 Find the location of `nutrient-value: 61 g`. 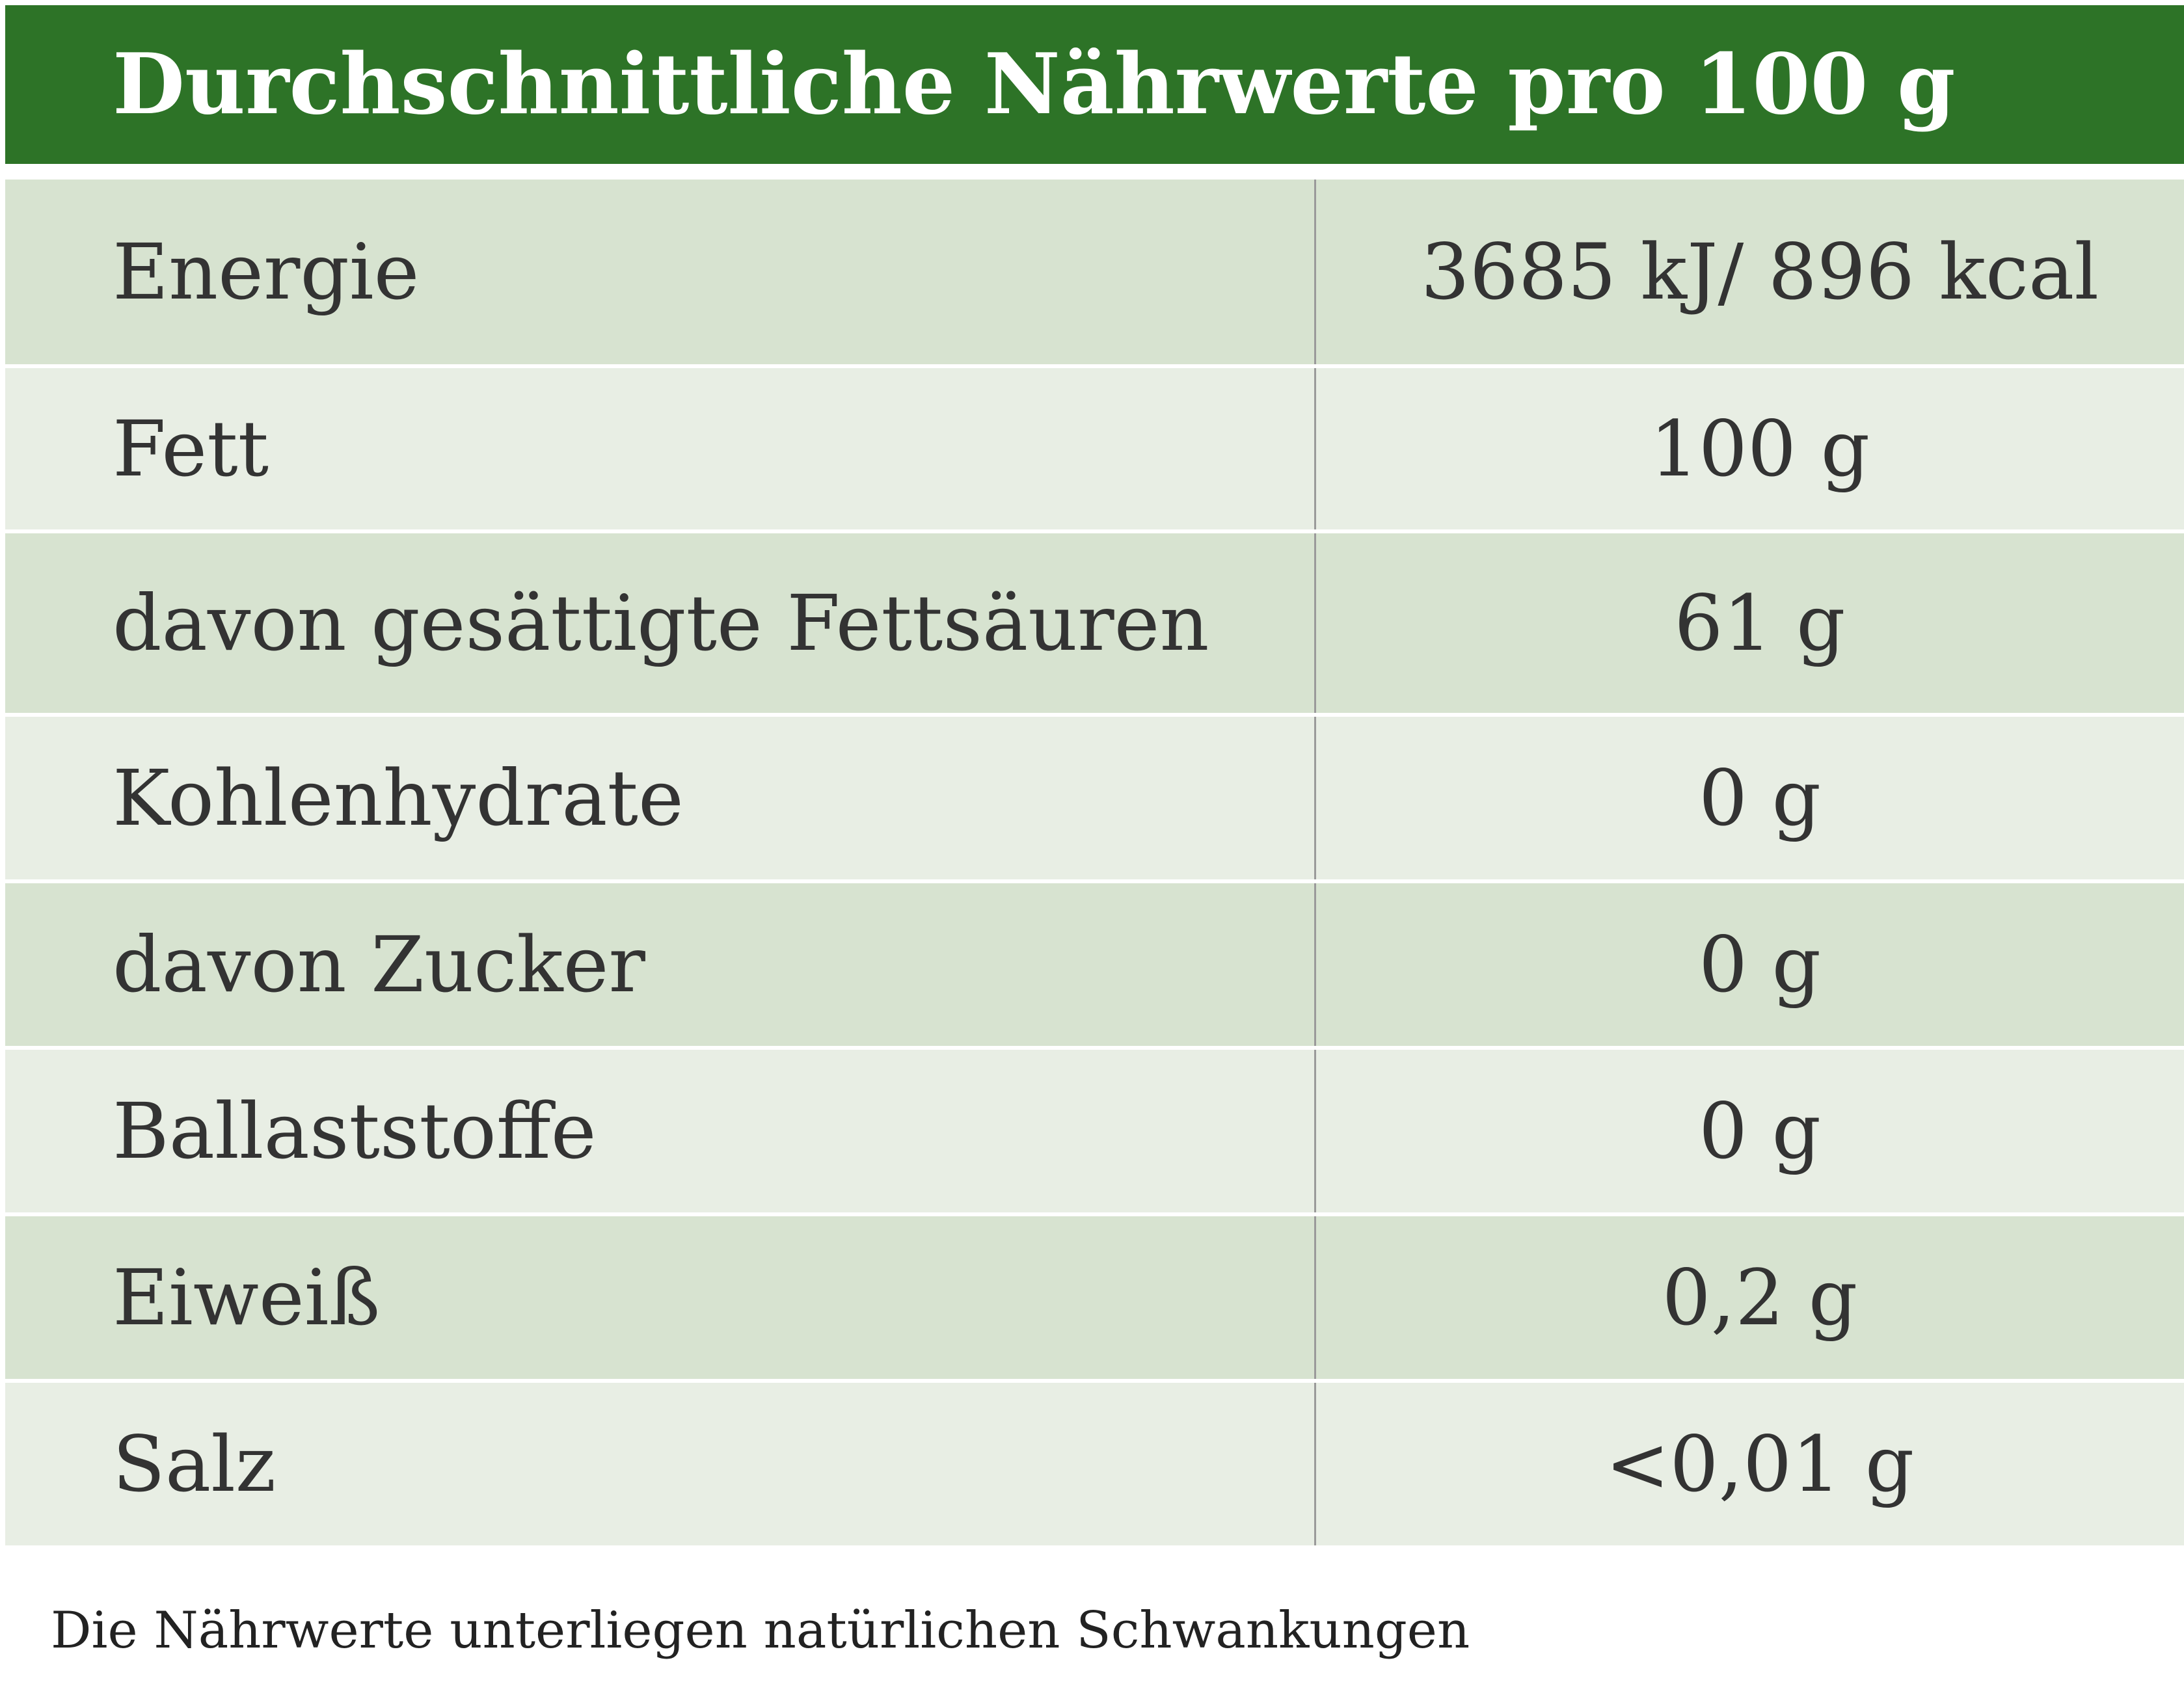

nutrient-value: 61 g is located at coordinates (1760, 623).